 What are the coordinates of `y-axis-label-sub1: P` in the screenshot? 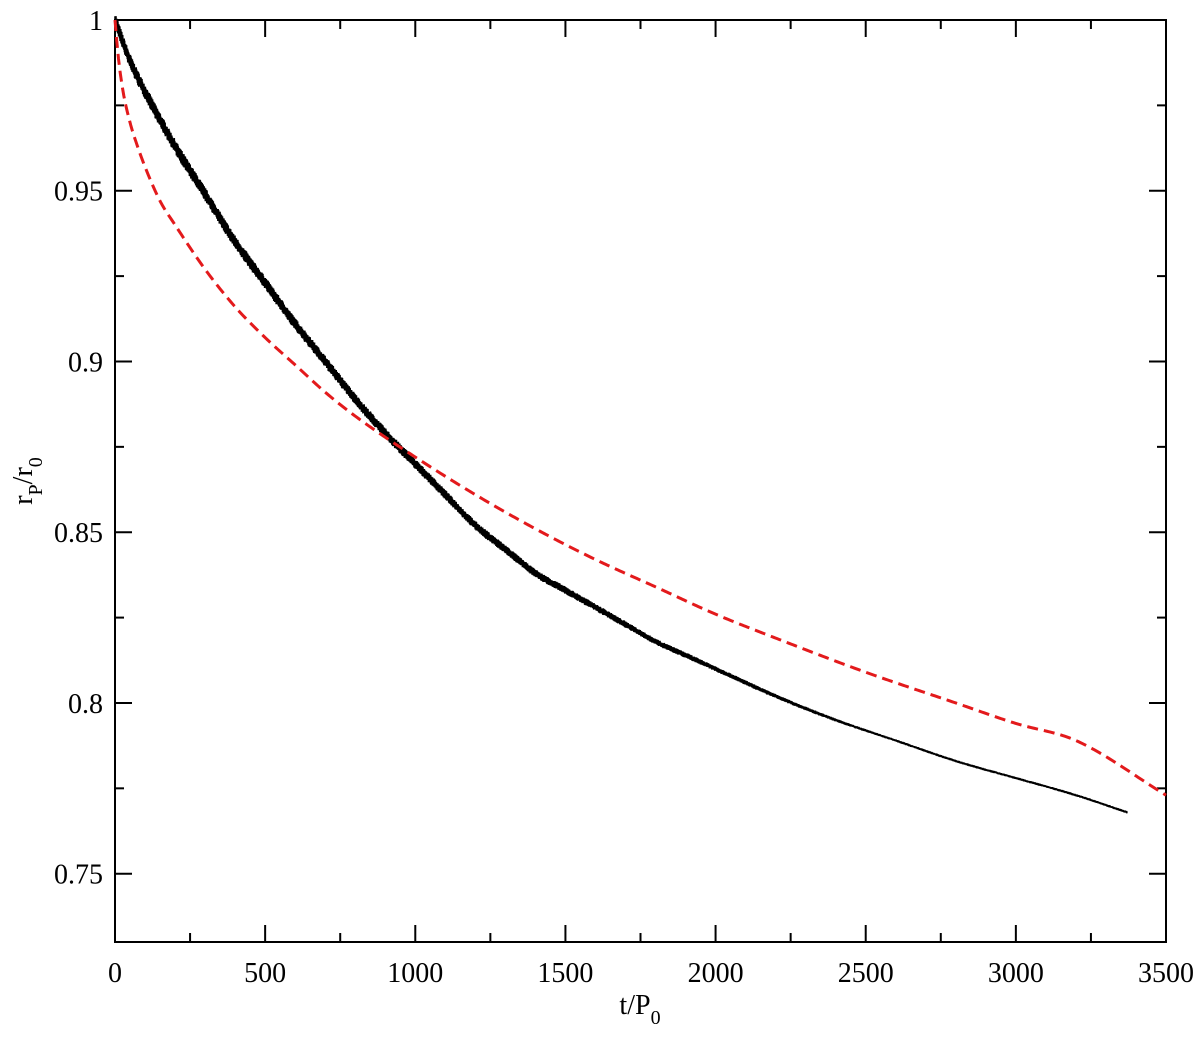 It's located at (36, 489).